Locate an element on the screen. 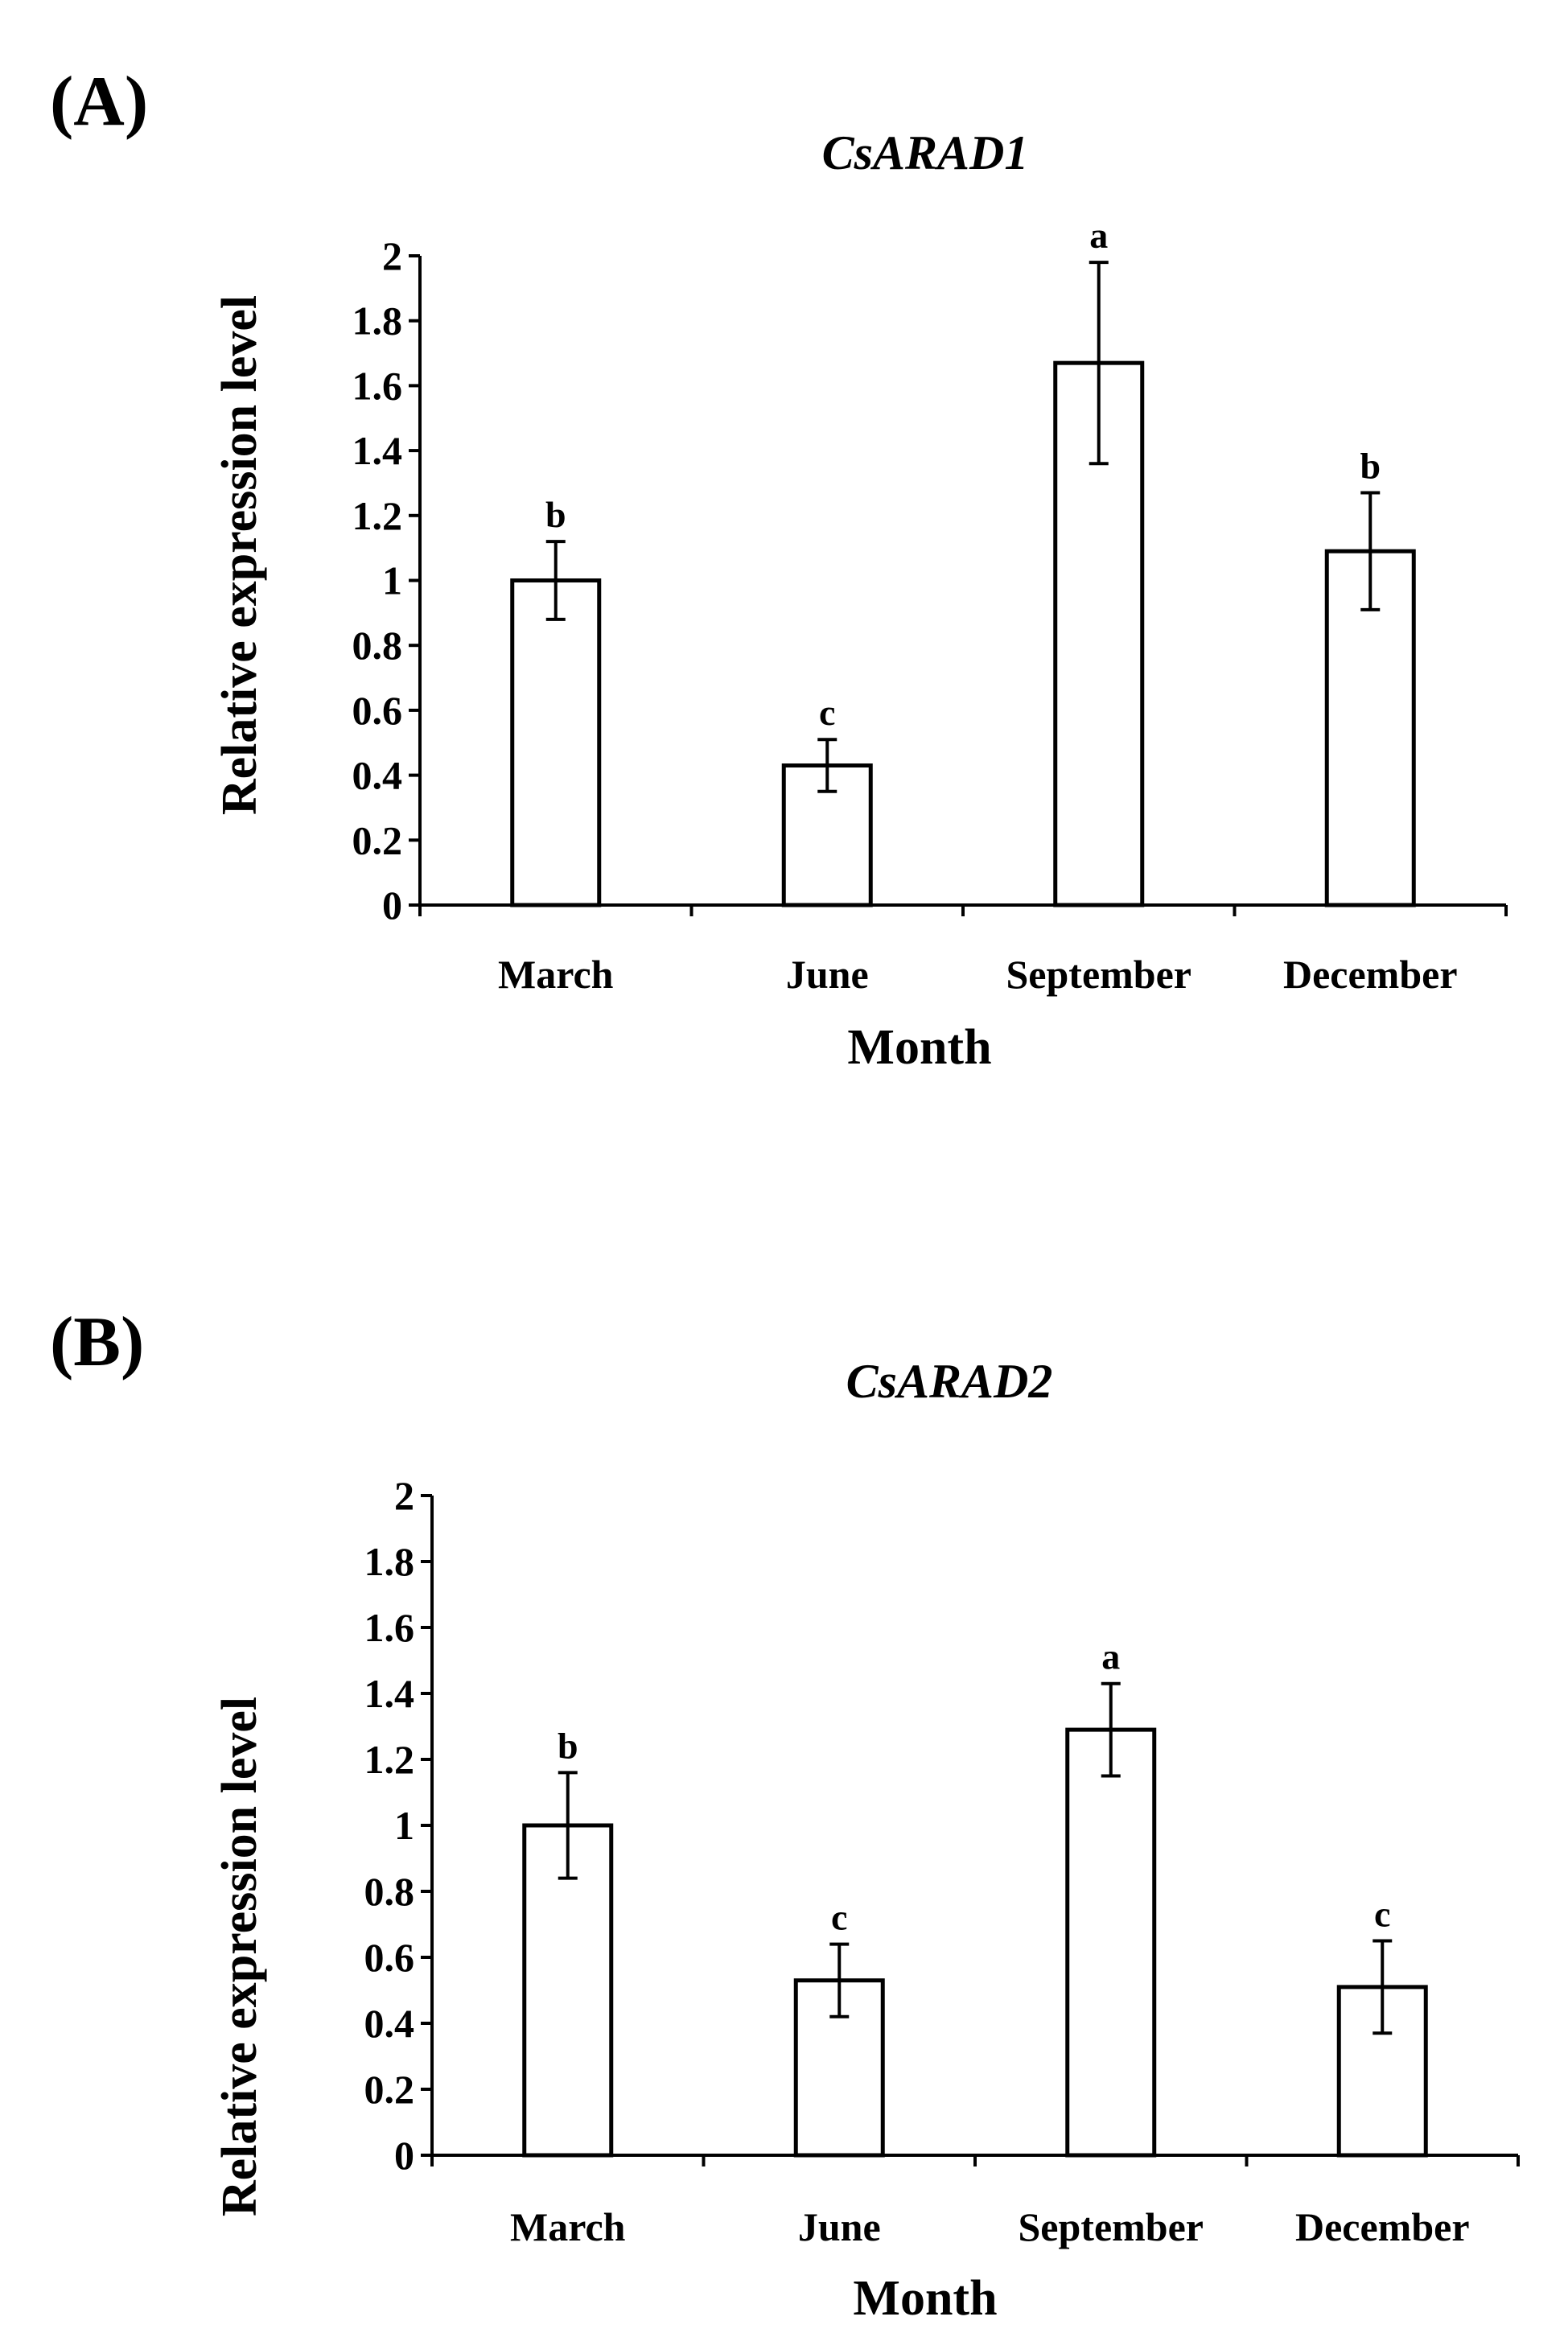  bar-september is located at coordinates (1111, 1943).